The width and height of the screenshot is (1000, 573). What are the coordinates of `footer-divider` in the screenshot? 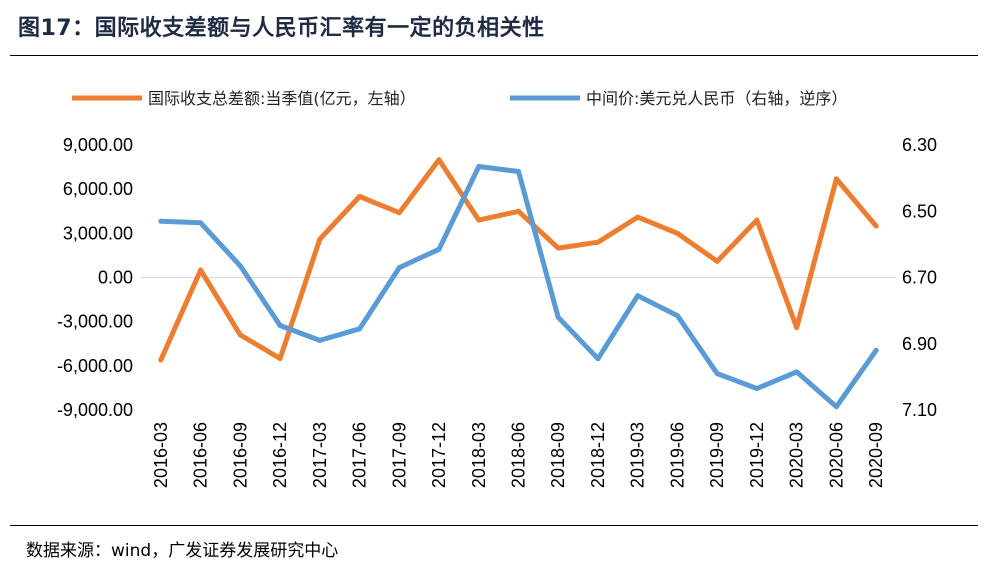 It's located at (494, 525).